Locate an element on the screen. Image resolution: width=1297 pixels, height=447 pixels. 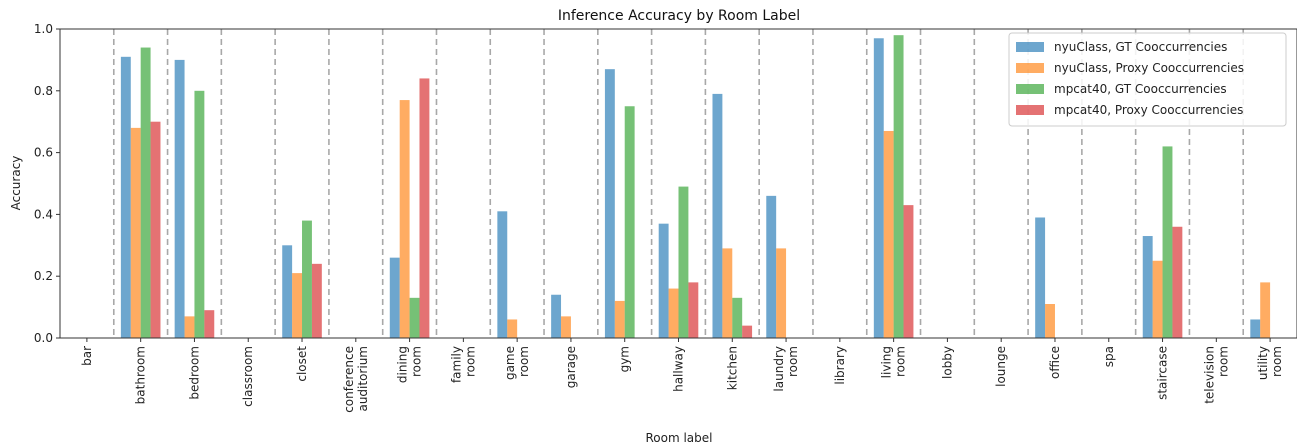
x-tick-group: spa is located at coordinates (1109, 356).